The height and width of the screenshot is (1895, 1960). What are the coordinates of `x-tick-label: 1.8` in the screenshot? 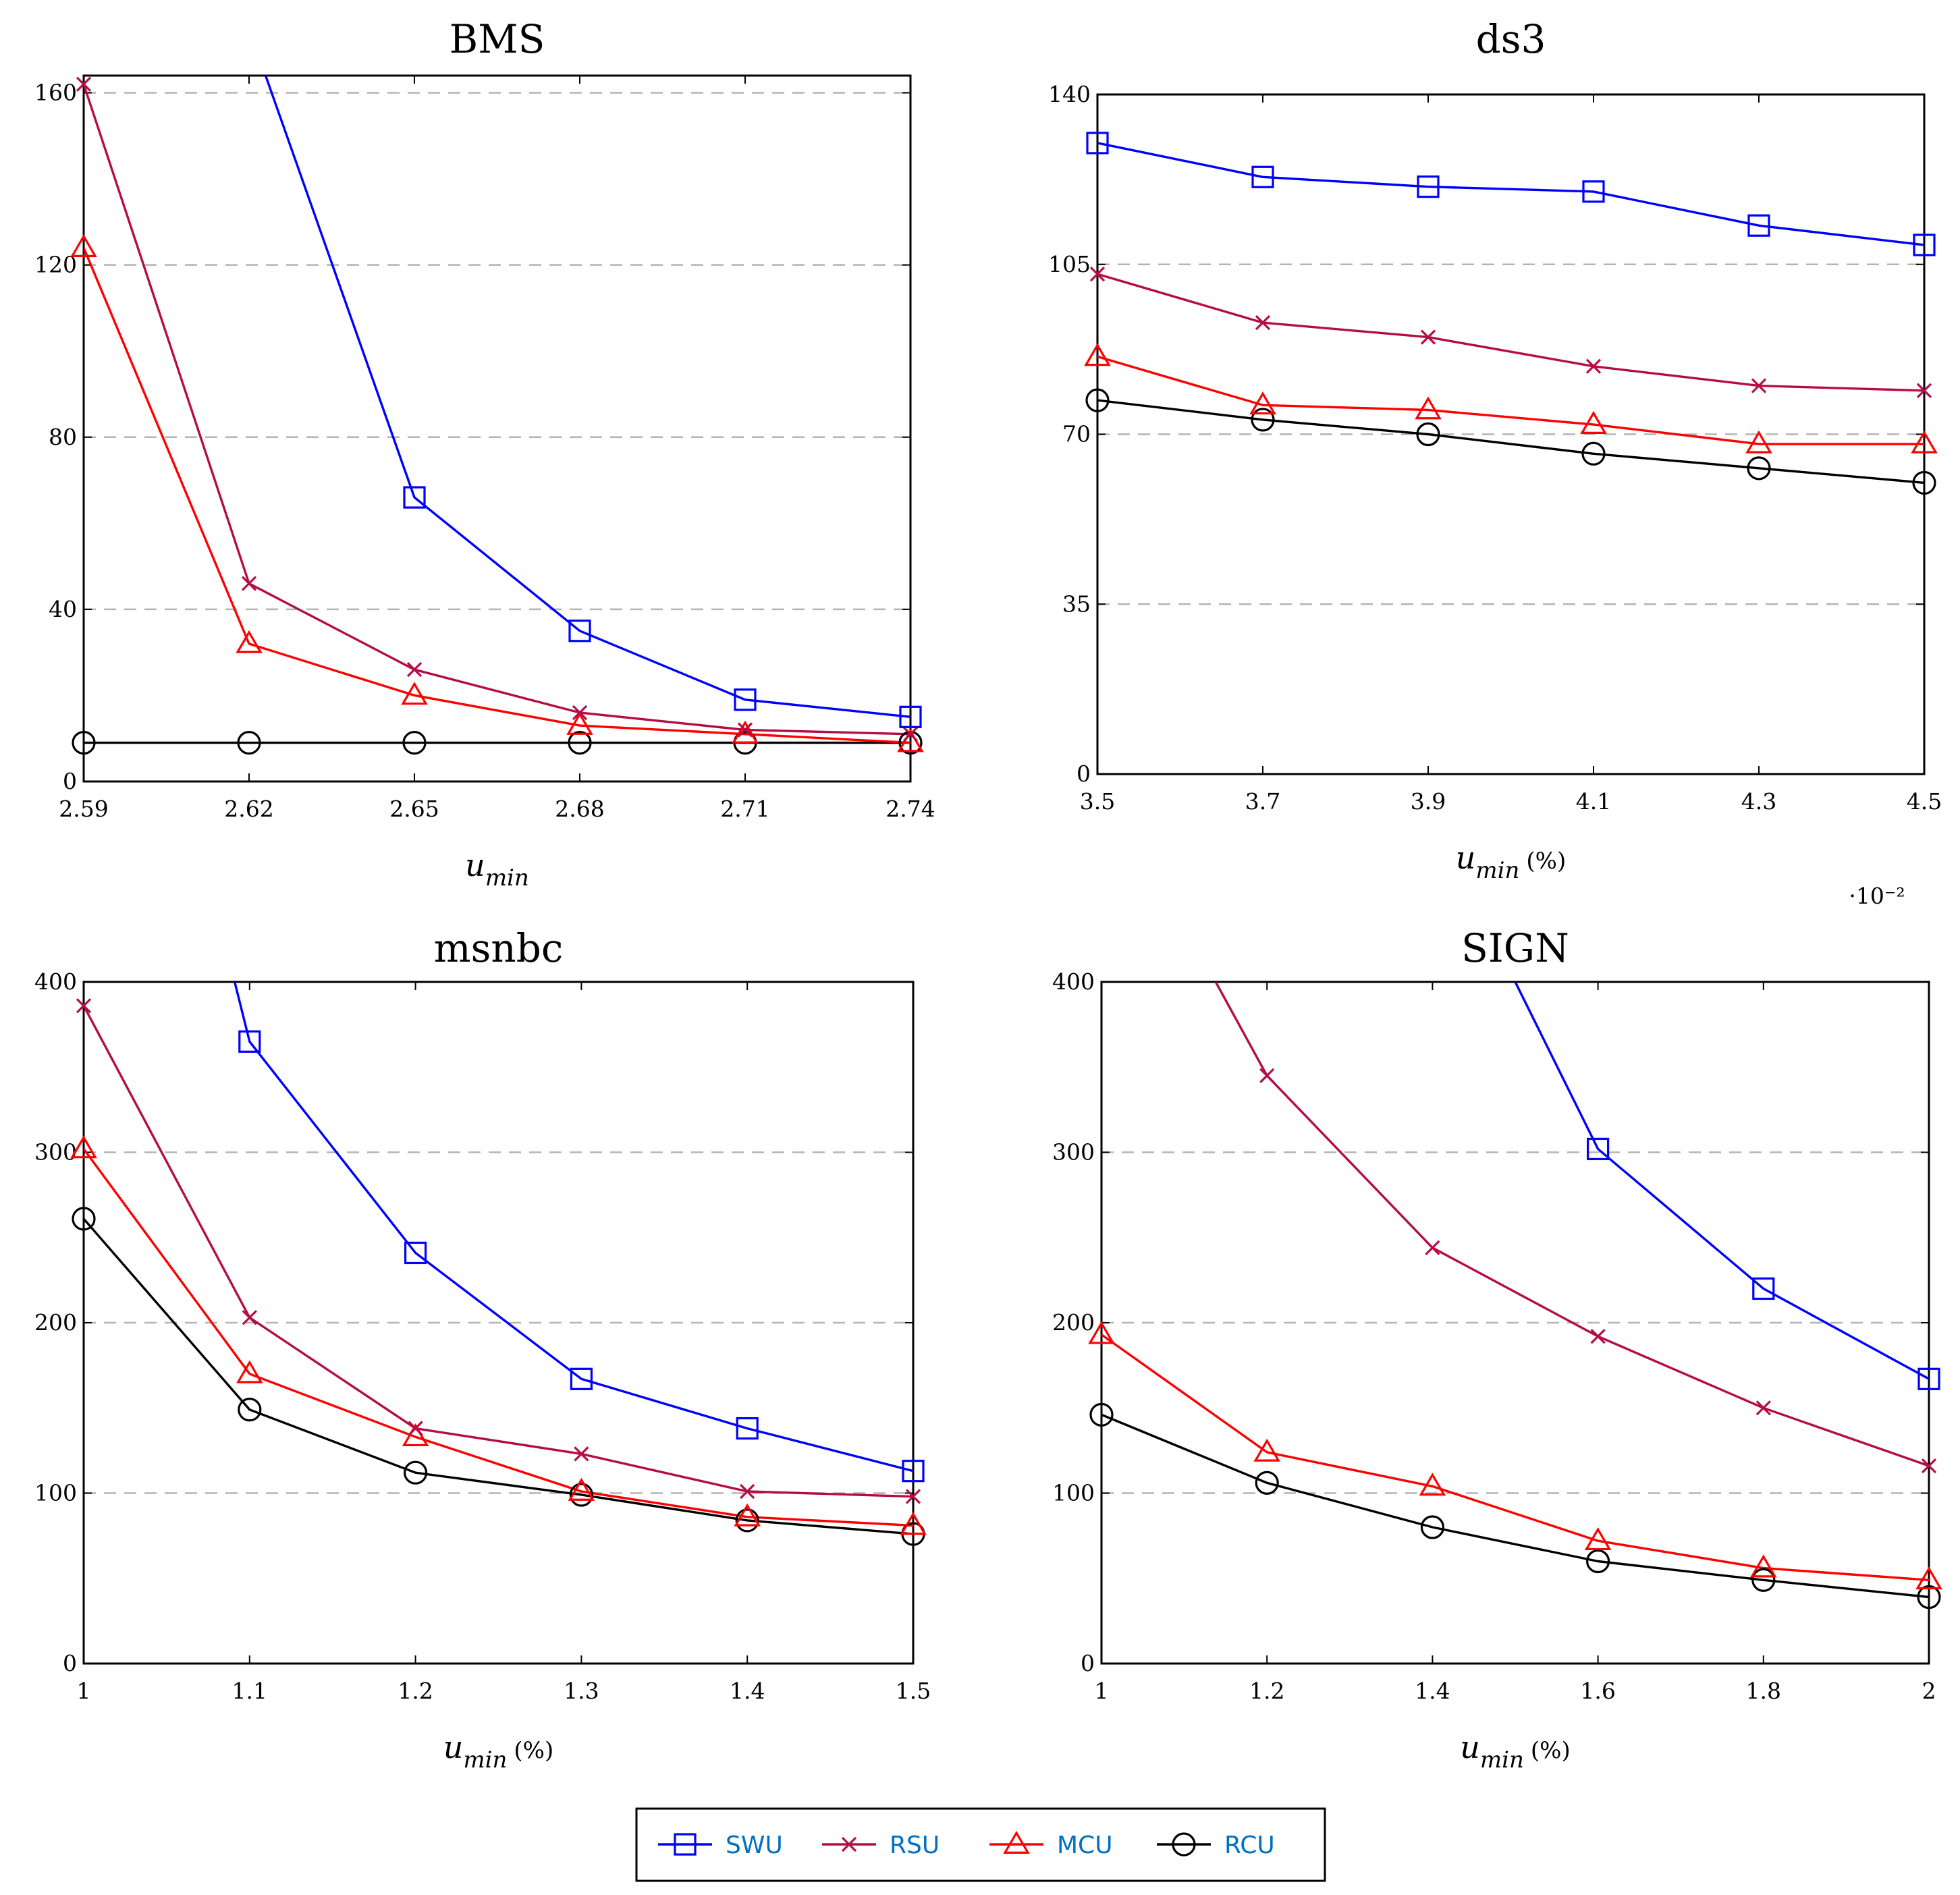 It's located at (1764, 1691).